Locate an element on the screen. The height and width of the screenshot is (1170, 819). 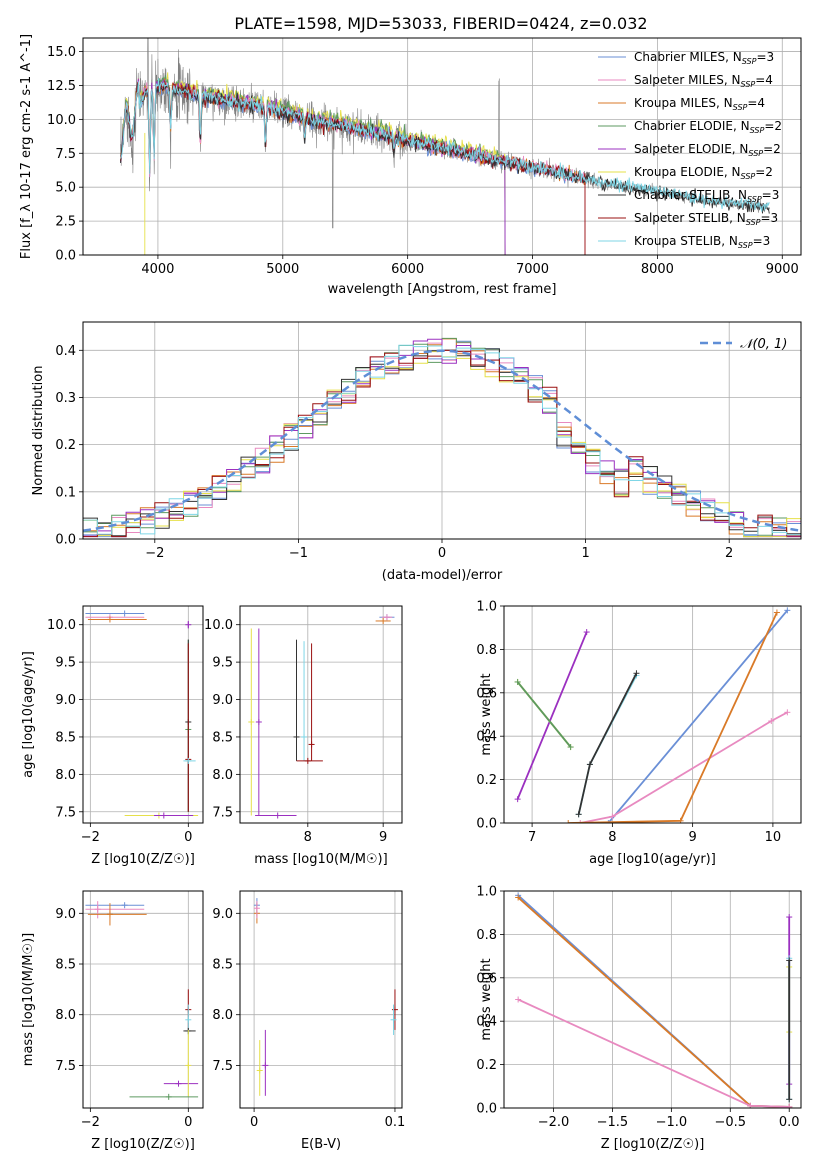
age_vs_Z-frame is located at coordinates (143, 714).